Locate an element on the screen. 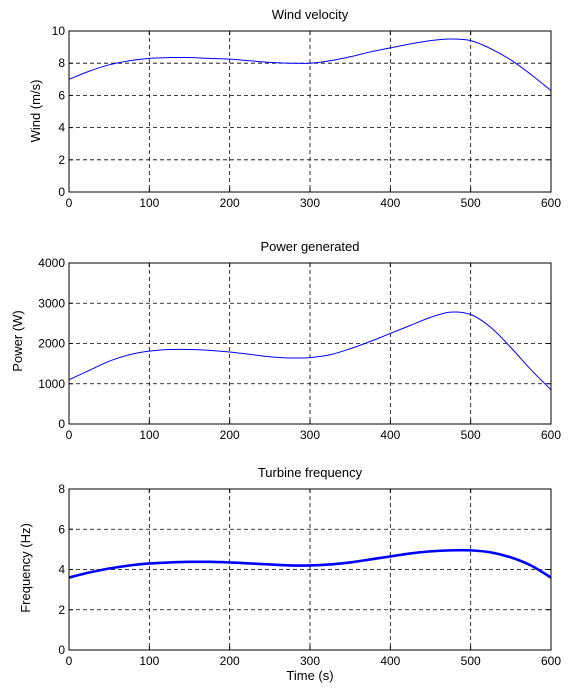 The image size is (569, 689). panel-2-y-tick-label: 0 is located at coordinates (61, 424).